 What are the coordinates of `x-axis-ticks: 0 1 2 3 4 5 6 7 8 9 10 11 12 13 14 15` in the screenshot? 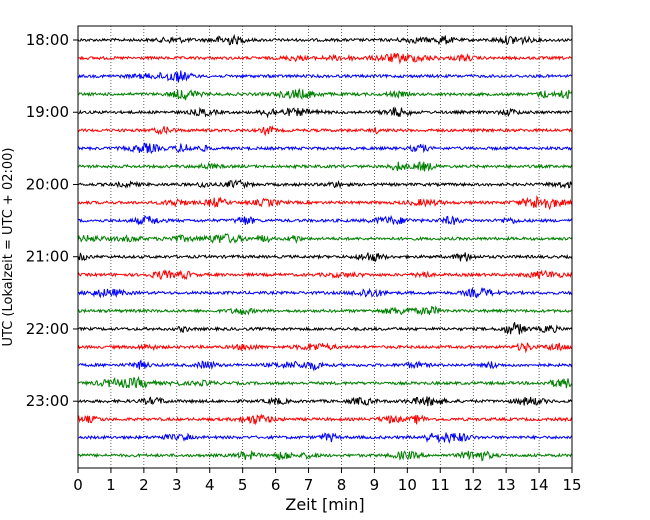 It's located at (327, 481).